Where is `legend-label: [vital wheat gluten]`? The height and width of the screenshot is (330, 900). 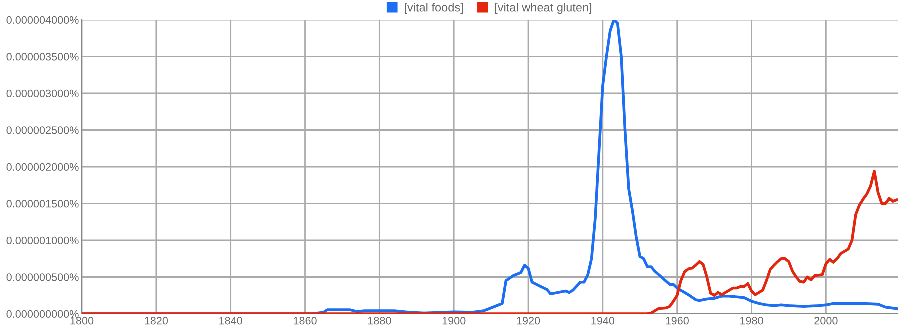 legend-label: [vital wheat gluten] is located at coordinates (543, 8).